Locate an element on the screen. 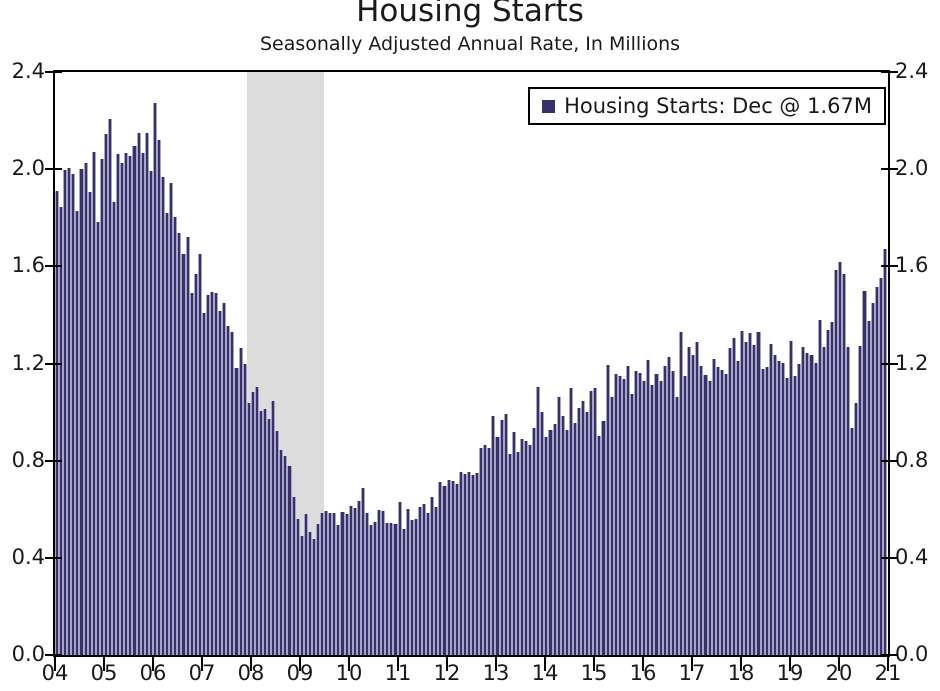  y-axis-label: 1.2 is located at coordinates (912, 362).